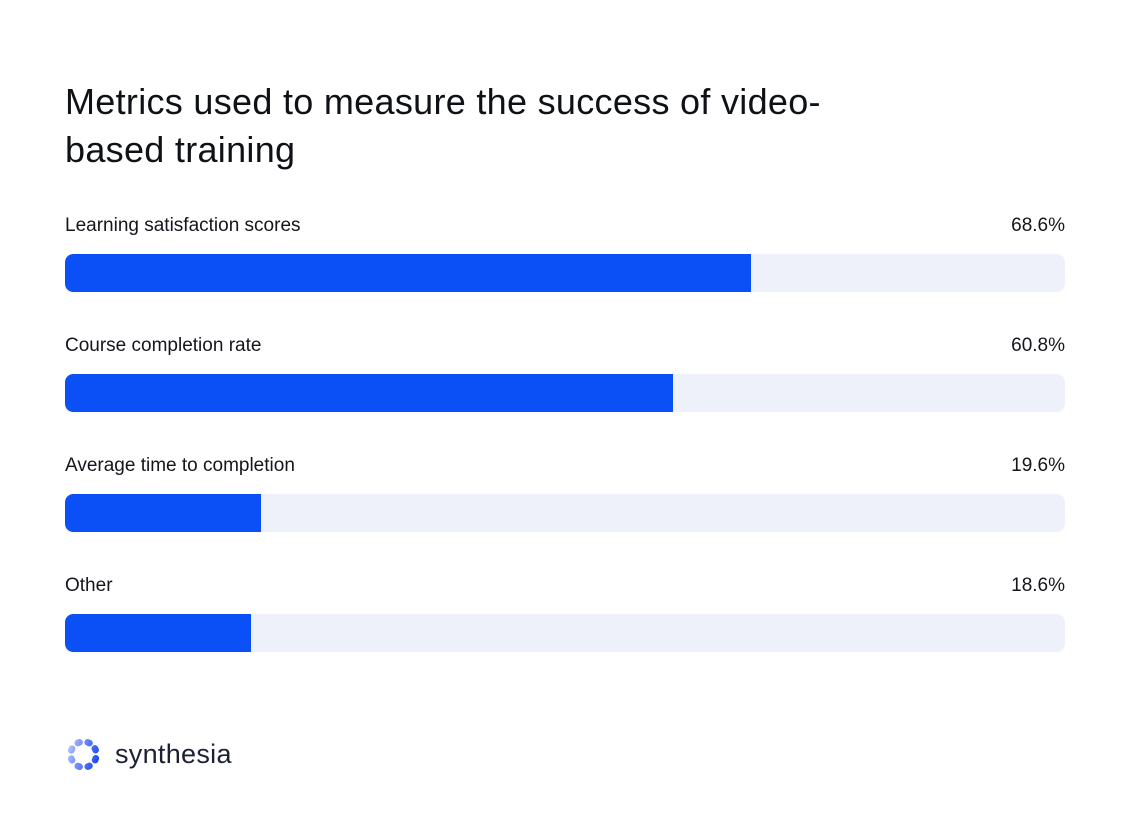 This screenshot has height=836, width=1130. What do you see at coordinates (565, 754) in the screenshot?
I see `footer-branding: synthesia` at bounding box center [565, 754].